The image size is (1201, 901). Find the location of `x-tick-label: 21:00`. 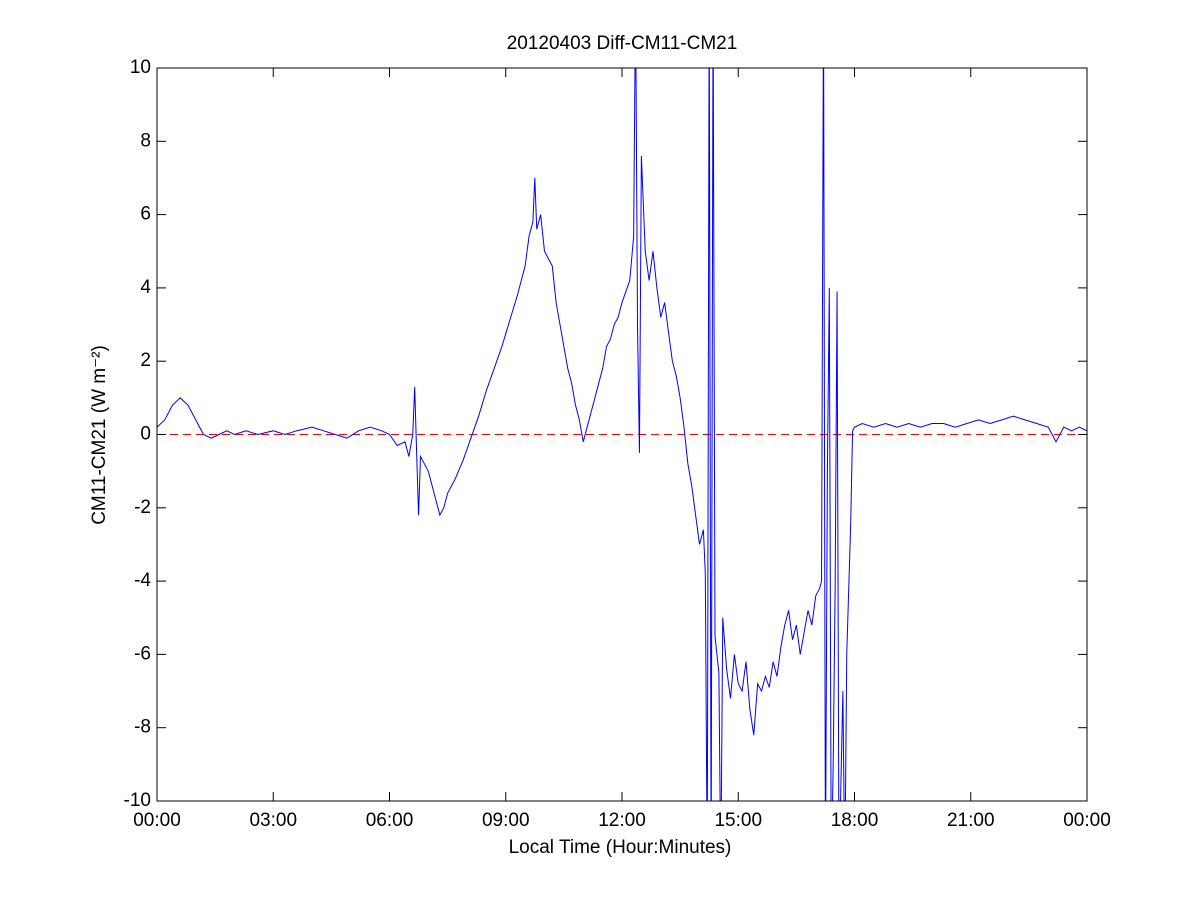

x-tick-label: 21:00 is located at coordinates (971, 820).